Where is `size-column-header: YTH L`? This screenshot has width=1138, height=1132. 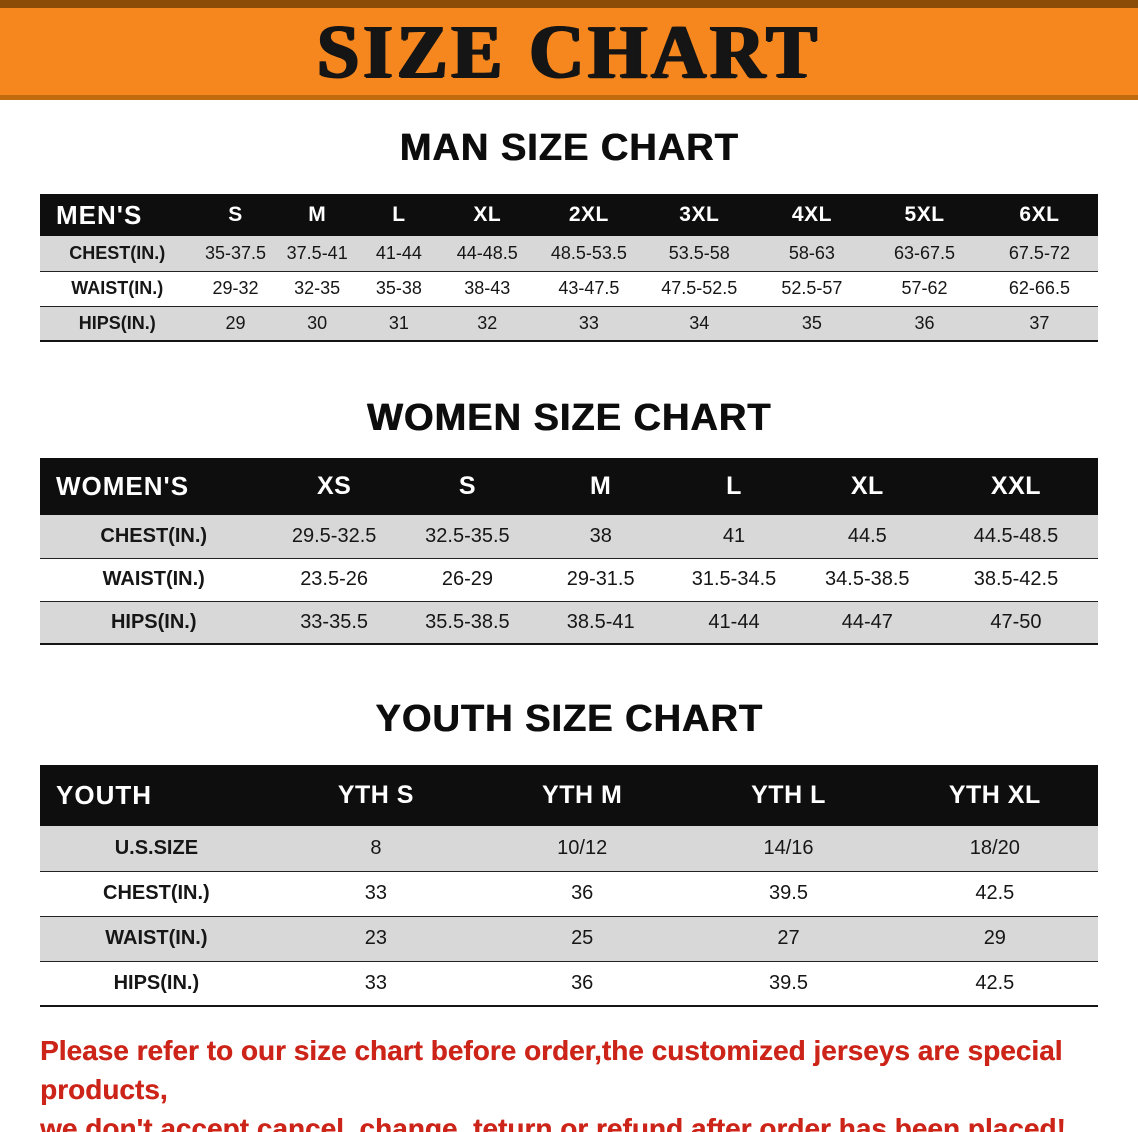
size-column-header: YTH L is located at coordinates (788, 795).